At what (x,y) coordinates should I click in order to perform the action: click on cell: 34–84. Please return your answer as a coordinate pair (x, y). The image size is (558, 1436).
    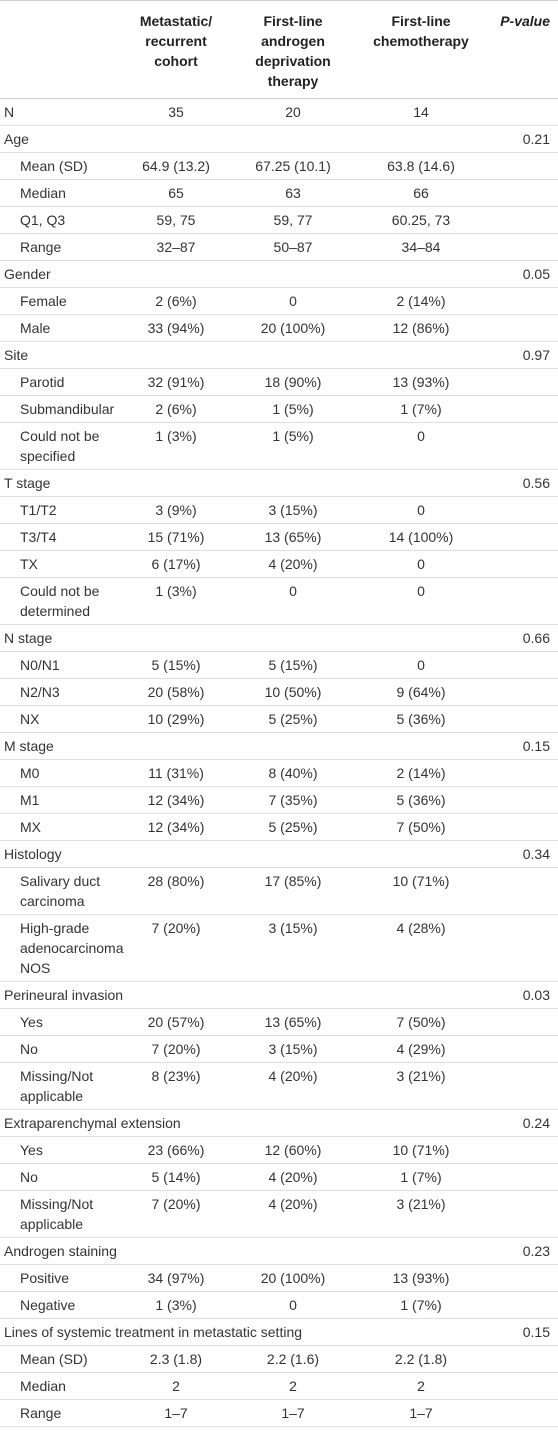
    Looking at the image, I should click on (421, 247).